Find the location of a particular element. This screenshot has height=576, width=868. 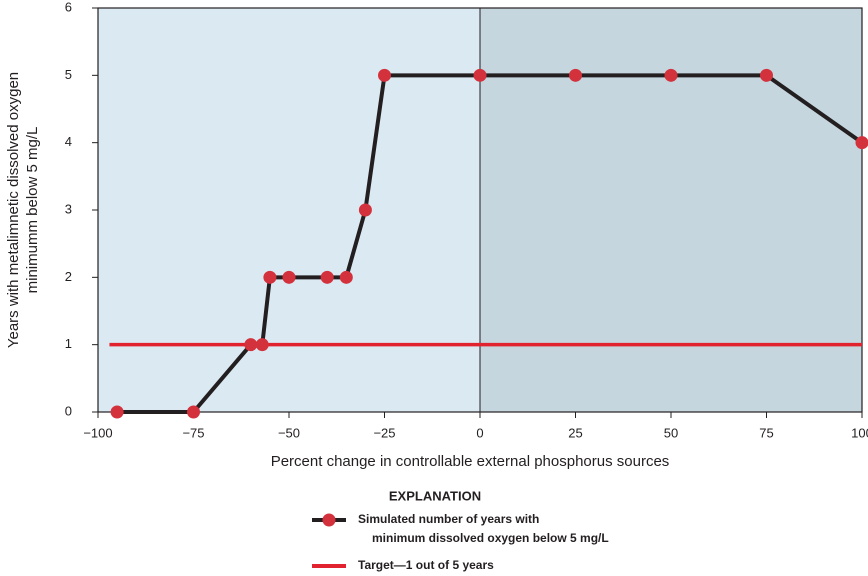

y-tick-label: 1 is located at coordinates (68, 343).